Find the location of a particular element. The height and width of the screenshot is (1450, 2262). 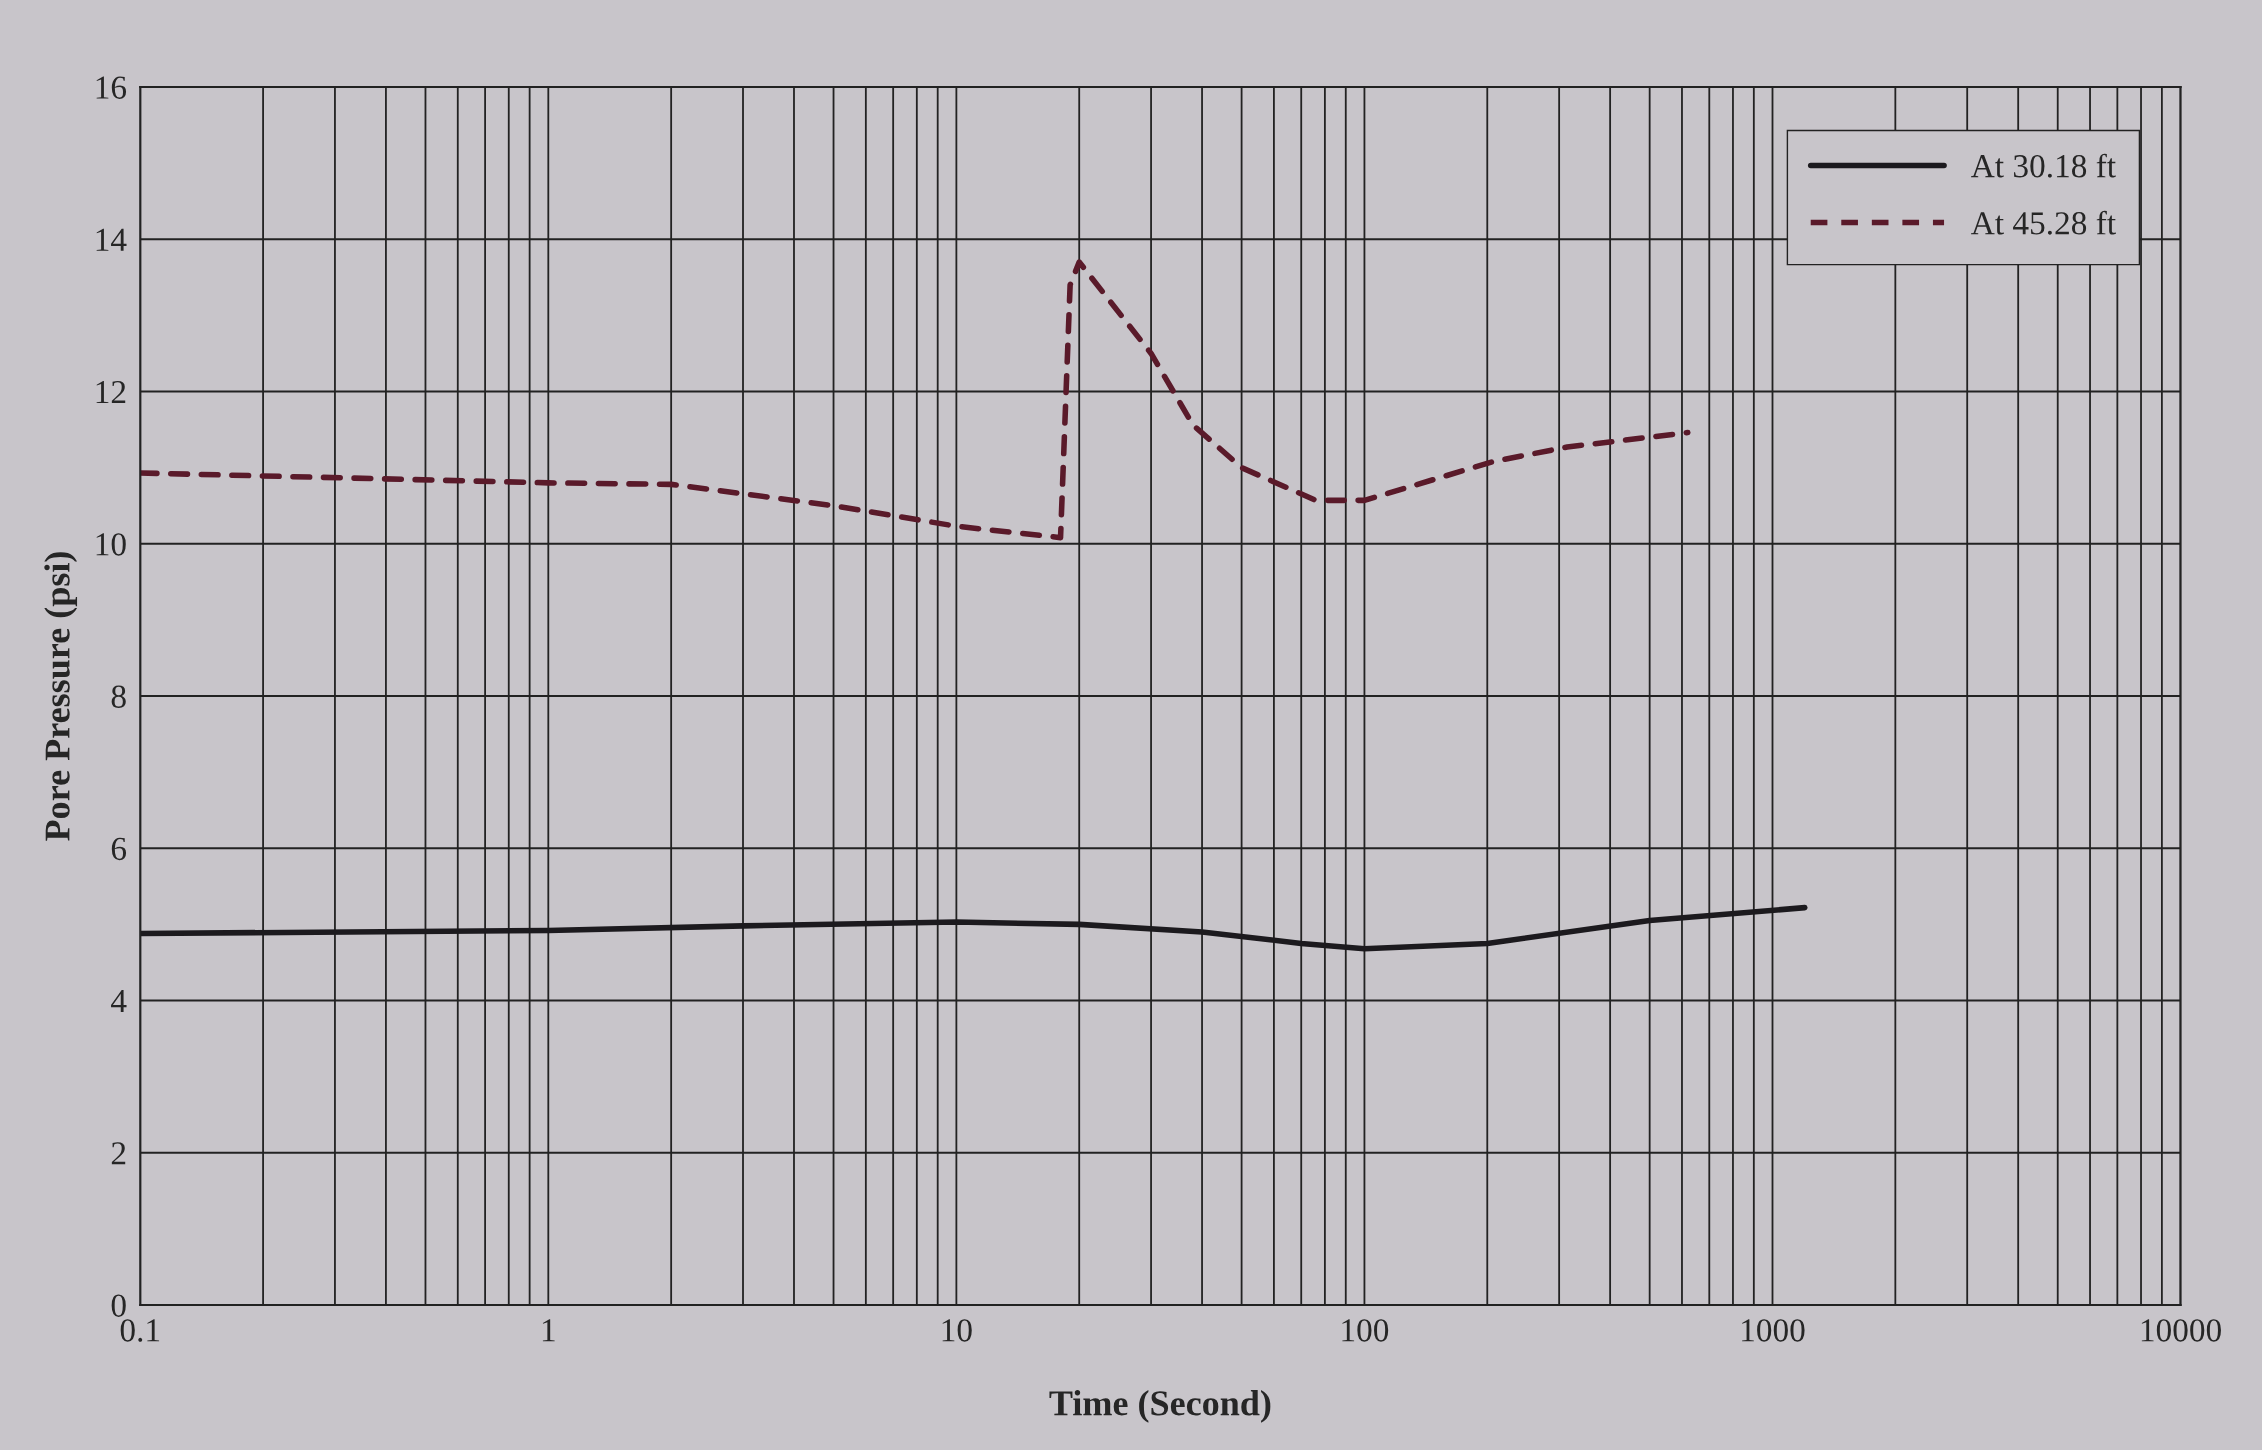

y-axis-title: Pore Pressure (psi) is located at coordinates (61, 696).